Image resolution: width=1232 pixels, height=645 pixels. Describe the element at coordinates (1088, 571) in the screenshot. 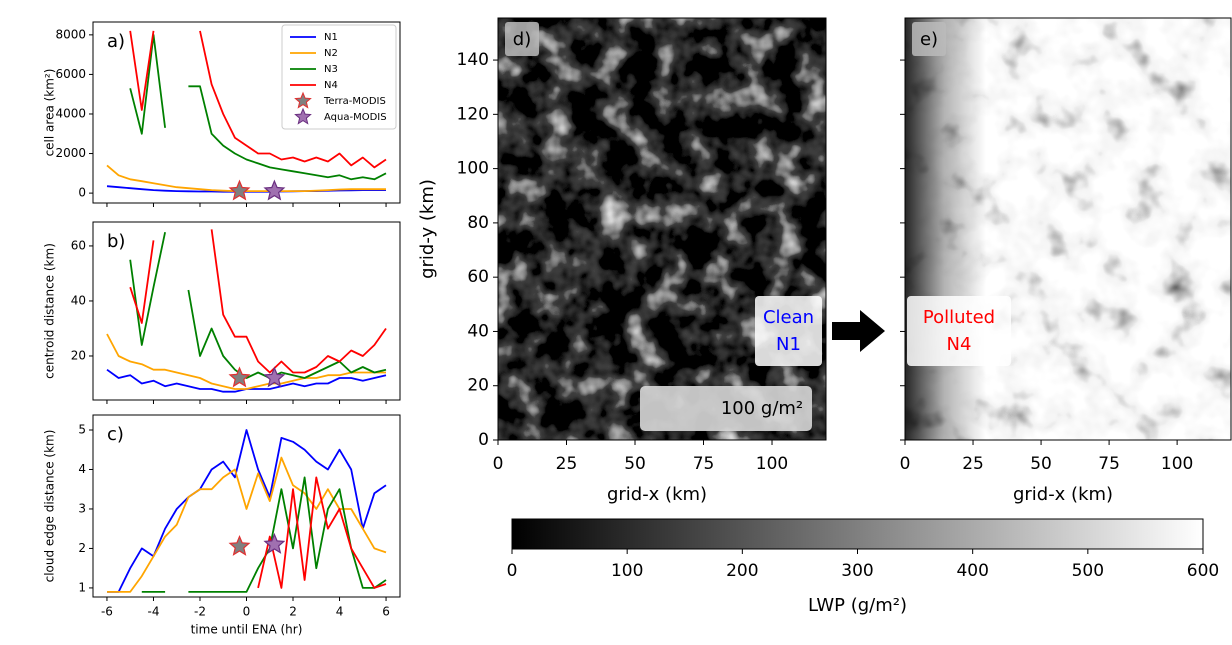

I see `x-tick-label: 500` at that location.